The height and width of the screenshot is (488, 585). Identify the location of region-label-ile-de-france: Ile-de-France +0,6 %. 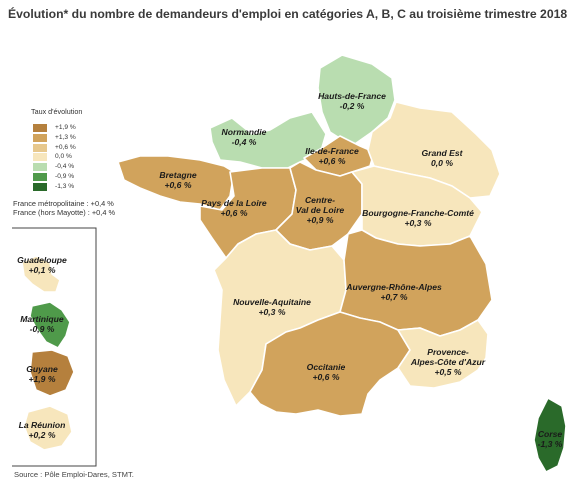
(332, 156).